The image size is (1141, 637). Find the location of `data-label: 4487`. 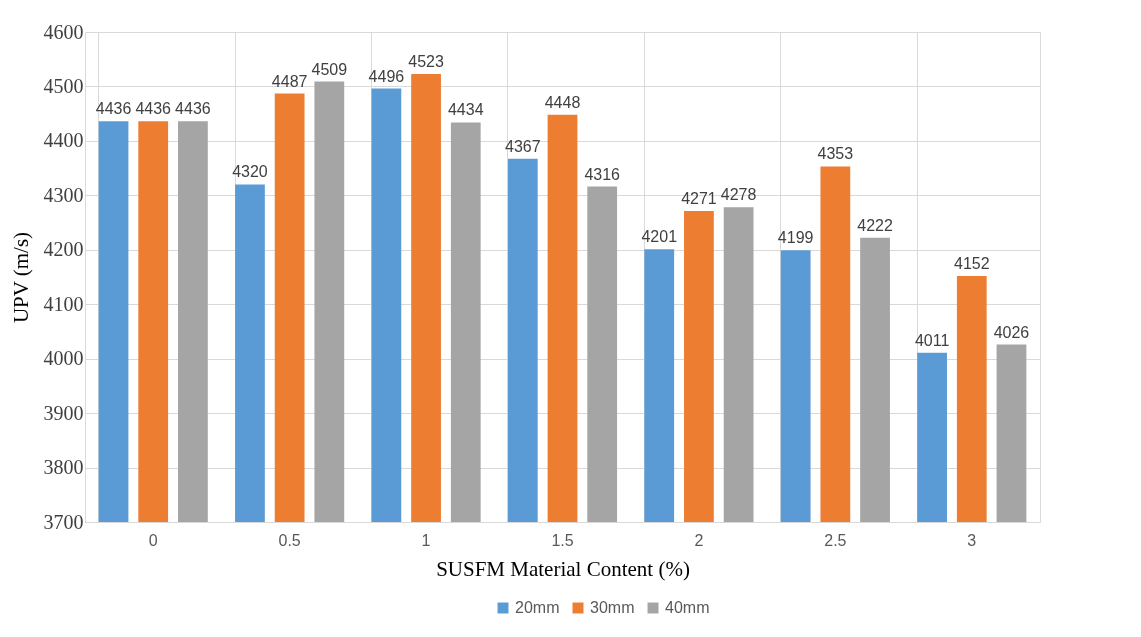

data-label: 4487 is located at coordinates (289, 81).